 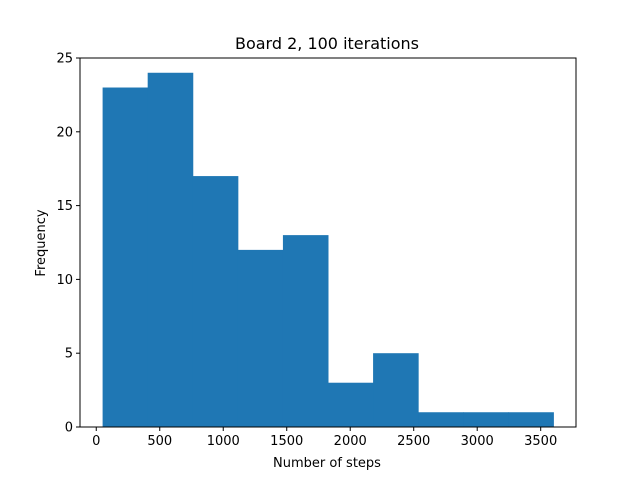 I want to click on y-axis-ticks: 0 5 10 15 20 25, so click(x=68, y=244).